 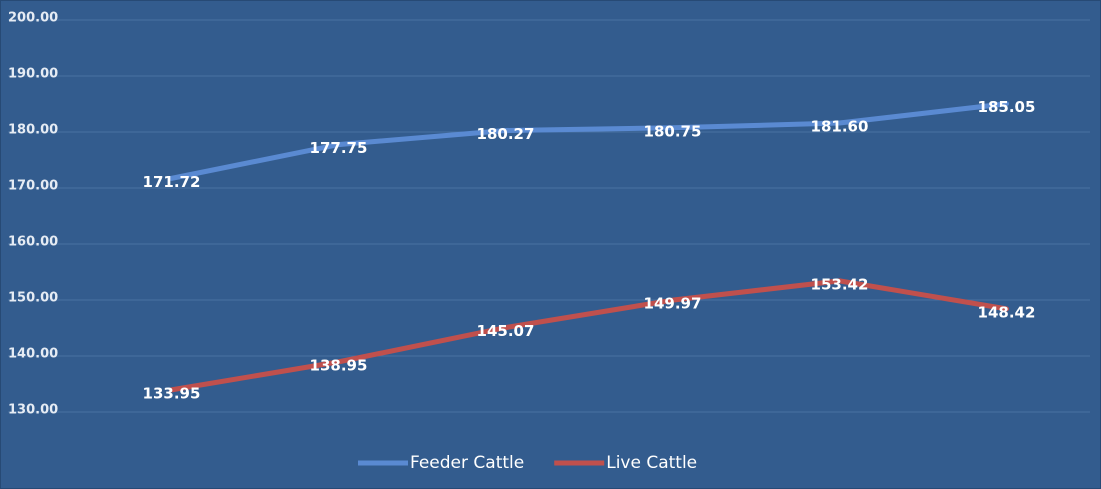 What do you see at coordinates (1007, 107) in the screenshot?
I see `data-label: 185.05` at bounding box center [1007, 107].